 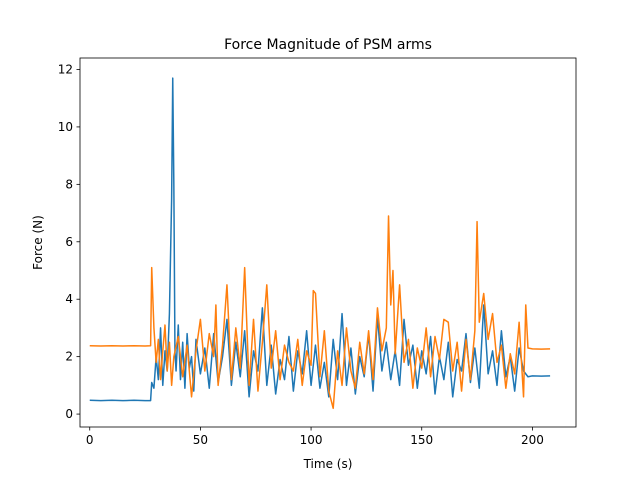 I want to click on y-tick-label: 6, so click(x=69, y=242).